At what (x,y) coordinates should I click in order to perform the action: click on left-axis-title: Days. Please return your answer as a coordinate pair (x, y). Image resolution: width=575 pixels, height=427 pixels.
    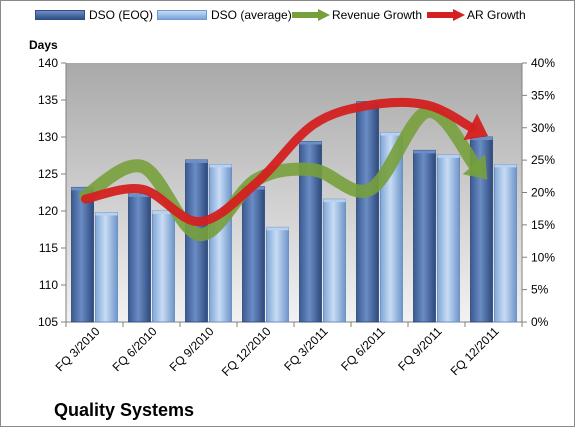
    Looking at the image, I should click on (43, 45).